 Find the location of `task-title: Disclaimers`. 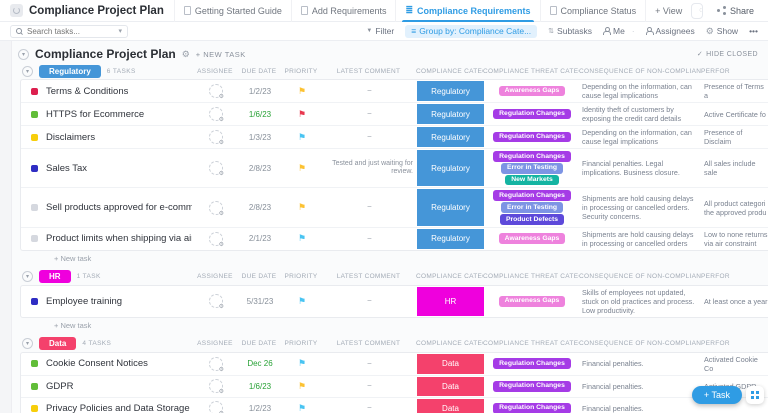

task-title: Disclaimers is located at coordinates (71, 137).